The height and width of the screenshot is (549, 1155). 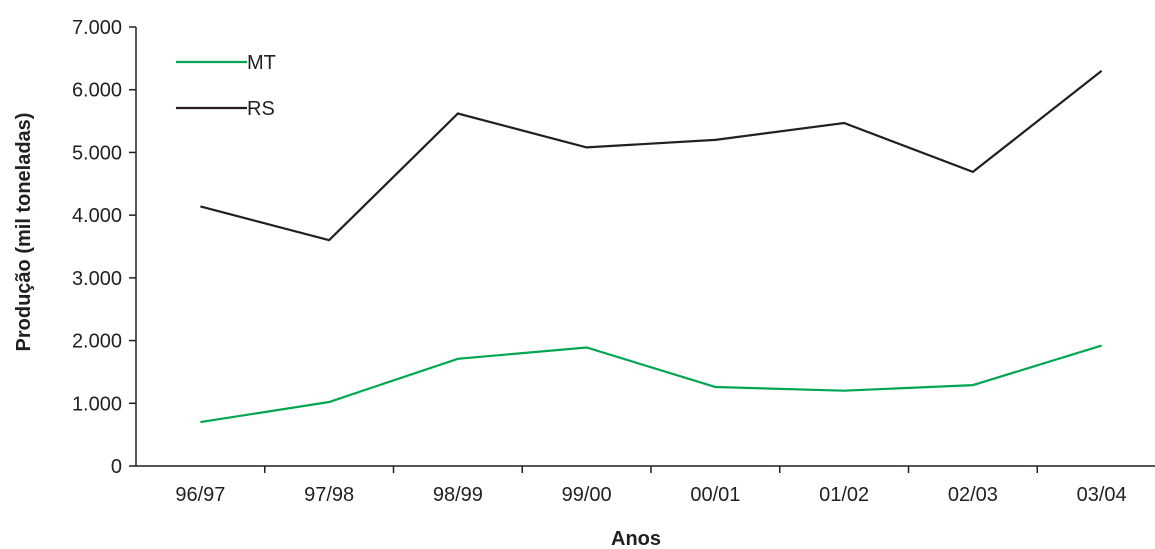 What do you see at coordinates (97, 216) in the screenshot?
I see `y-tick-label: 4.000` at bounding box center [97, 216].